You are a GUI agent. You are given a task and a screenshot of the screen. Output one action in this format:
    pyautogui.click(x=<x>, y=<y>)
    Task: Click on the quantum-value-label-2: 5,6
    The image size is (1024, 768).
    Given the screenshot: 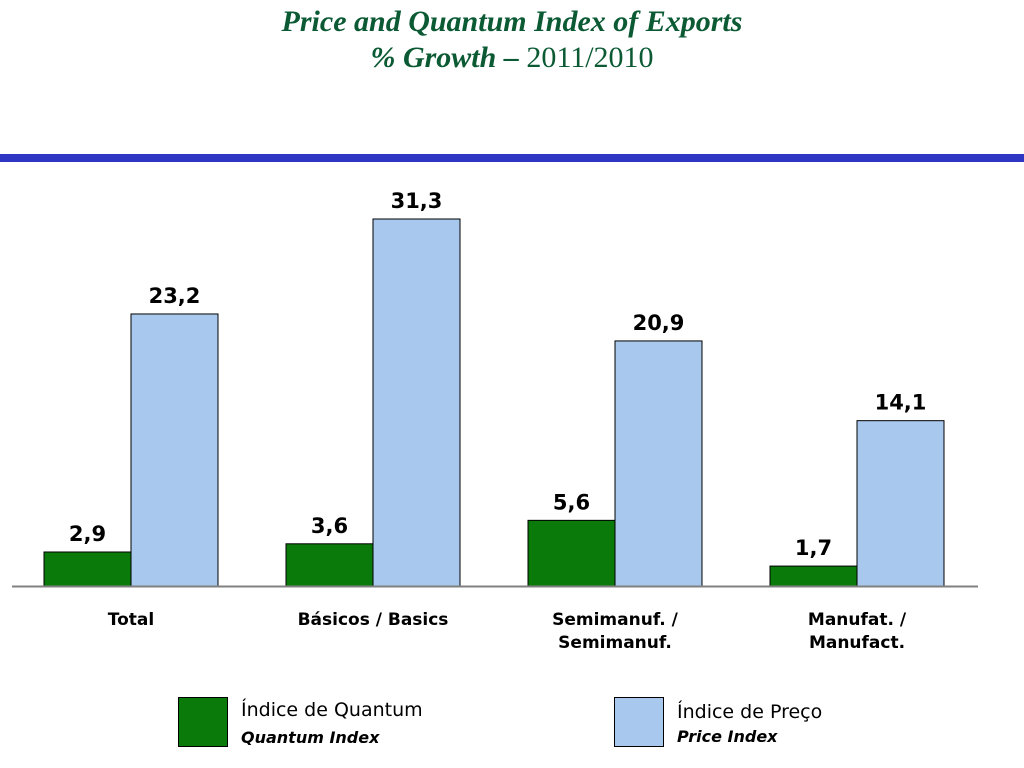 What is the action you would take?
    pyautogui.click(x=571, y=502)
    